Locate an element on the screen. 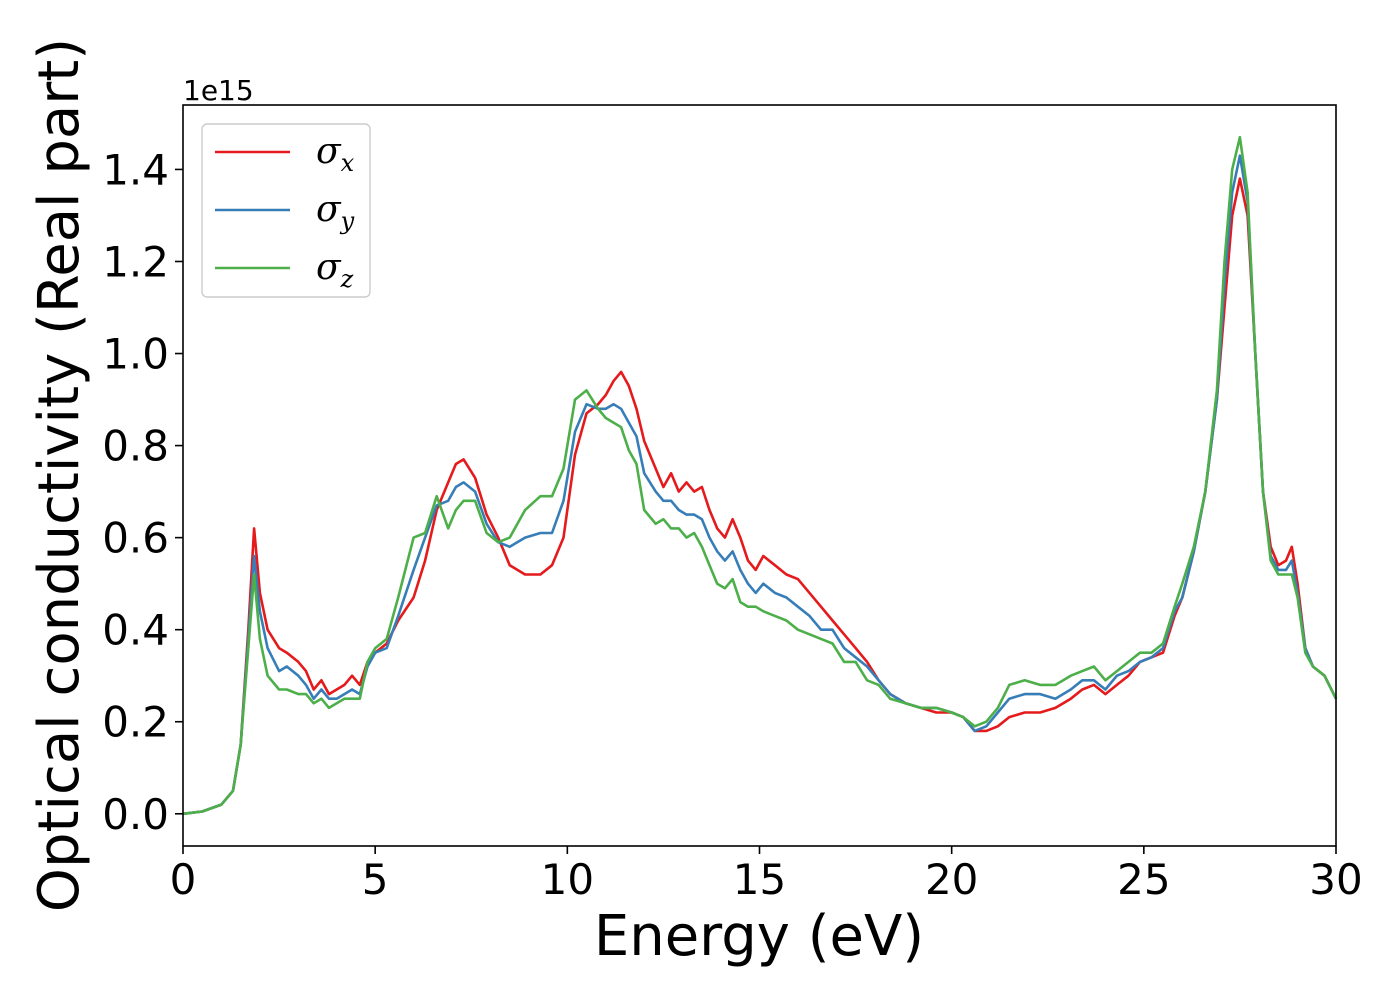  y-tick-label: 1.2 is located at coordinates (135, 261).